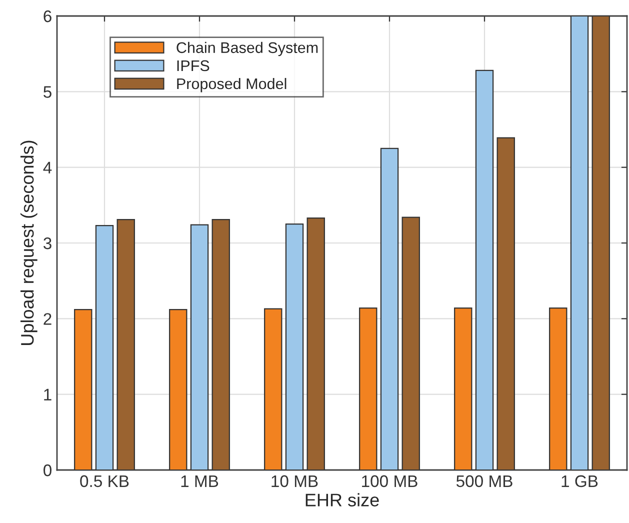 This screenshot has width=629, height=523. What do you see at coordinates (247, 49) in the screenshot?
I see `legend-label: Chain Based System` at bounding box center [247, 49].